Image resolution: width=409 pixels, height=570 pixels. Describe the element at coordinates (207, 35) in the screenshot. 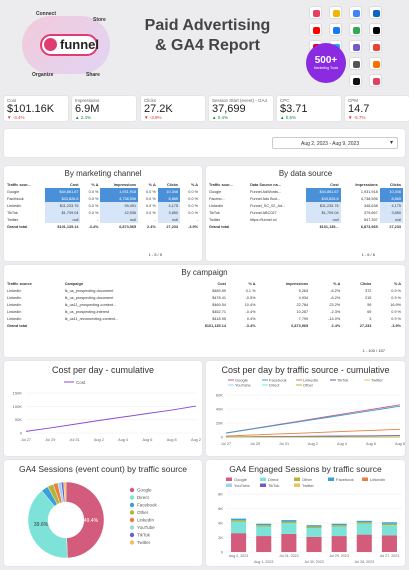

I see `page-title: Paid Advertising & GA4 Report` at that location.